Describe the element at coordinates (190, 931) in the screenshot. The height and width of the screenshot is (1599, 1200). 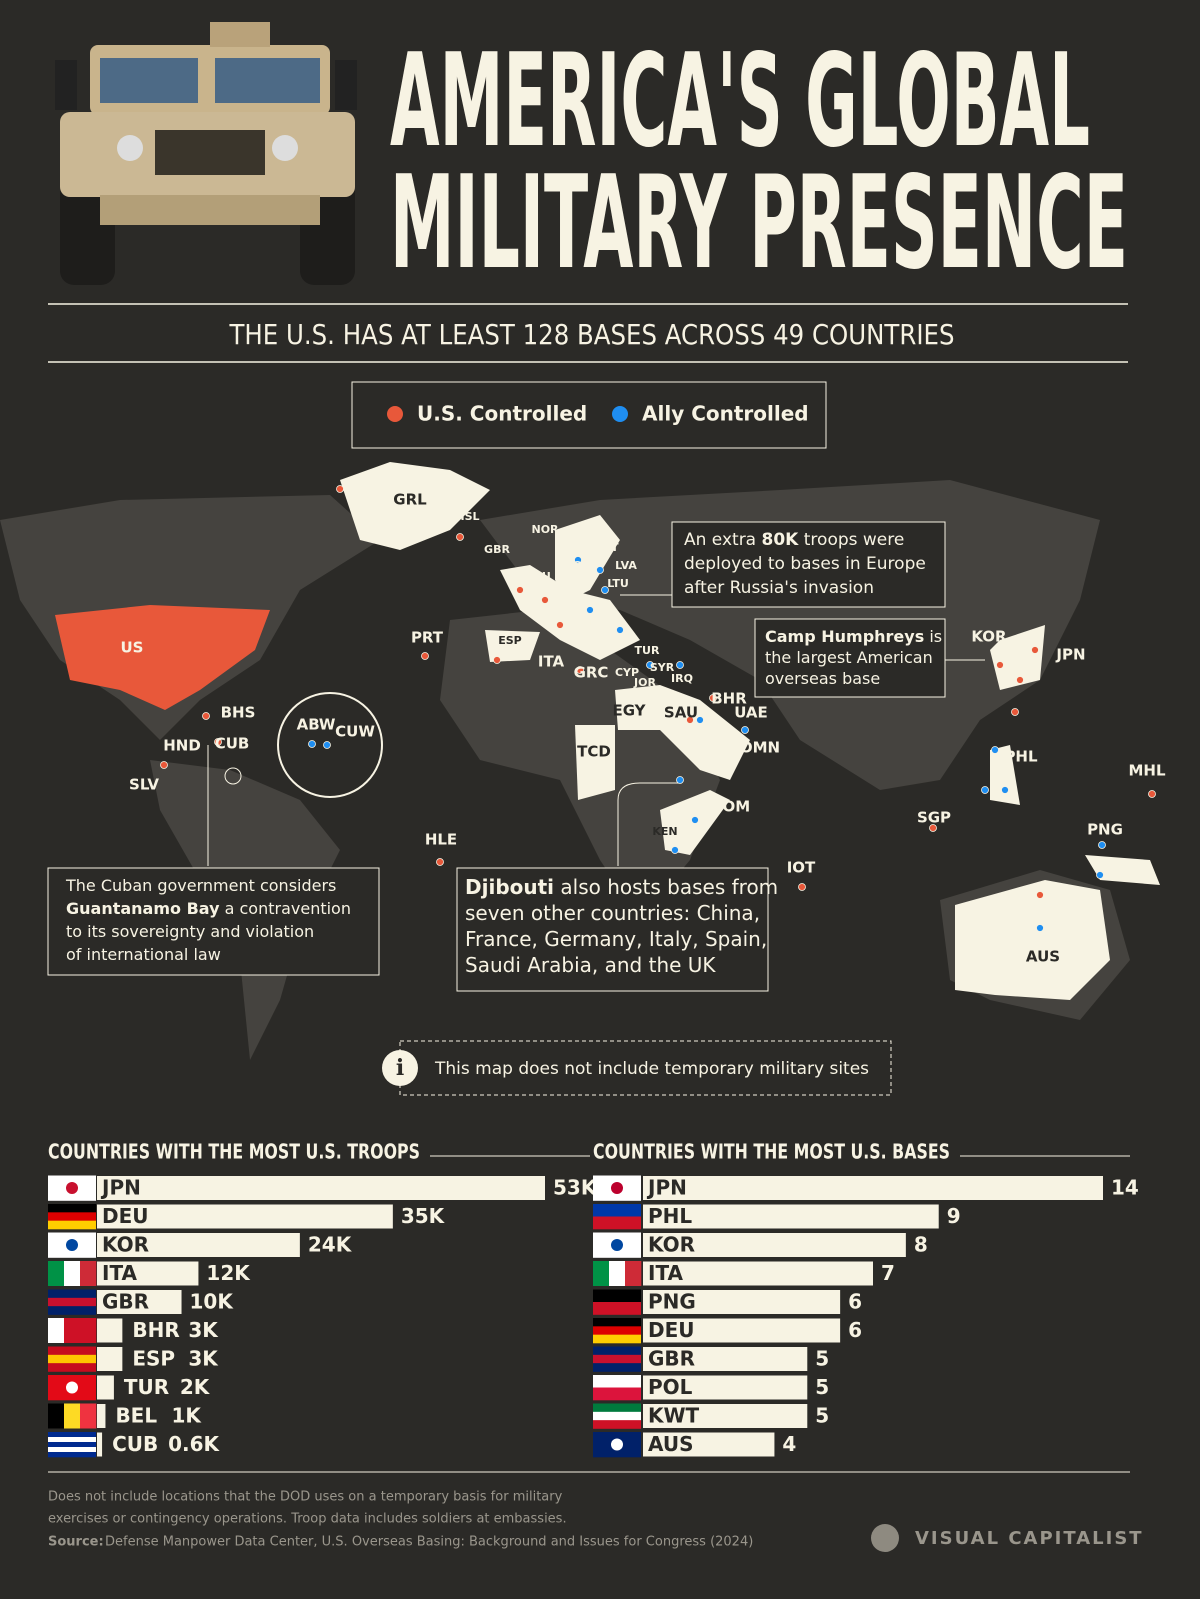
I see `annotation-text: to its sovereignty and violation` at that location.